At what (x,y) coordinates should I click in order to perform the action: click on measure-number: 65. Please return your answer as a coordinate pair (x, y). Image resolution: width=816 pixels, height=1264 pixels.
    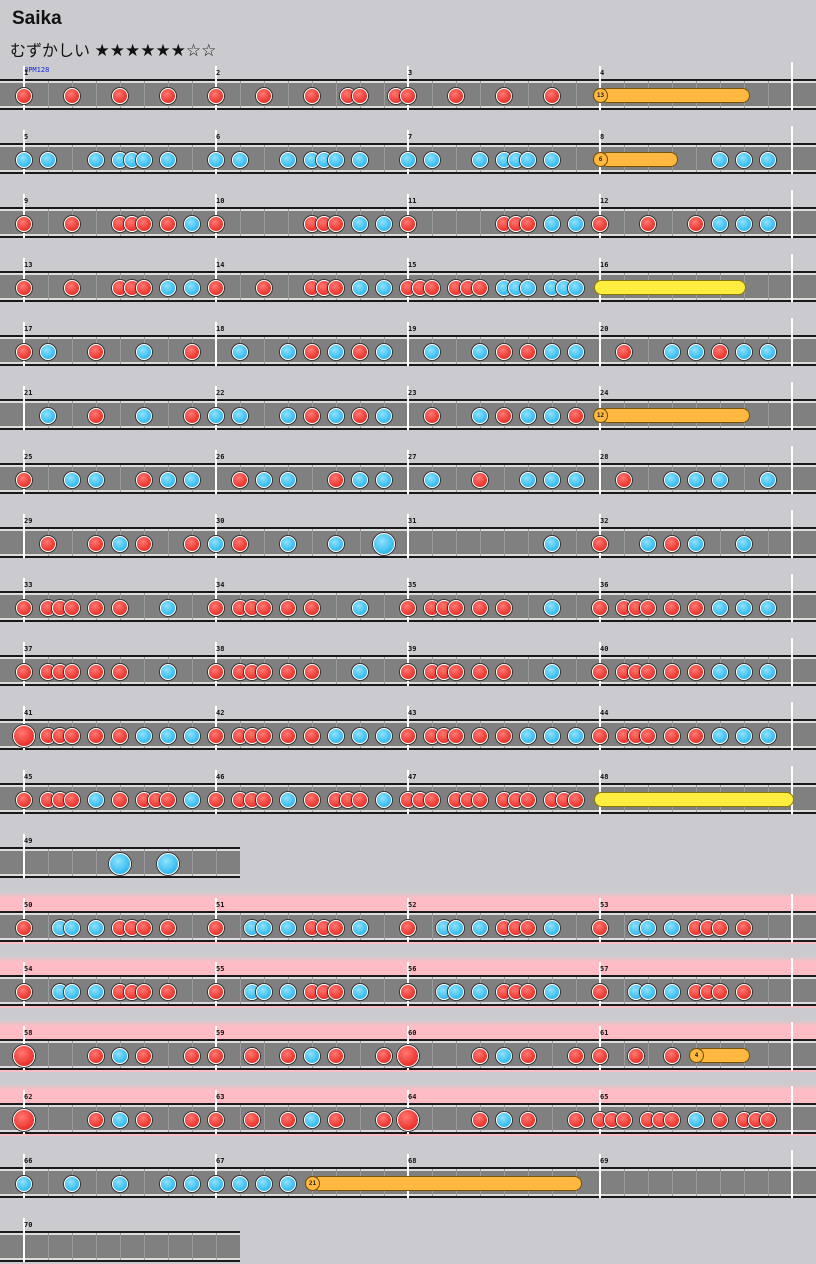
    Looking at the image, I should click on (604, 1097).